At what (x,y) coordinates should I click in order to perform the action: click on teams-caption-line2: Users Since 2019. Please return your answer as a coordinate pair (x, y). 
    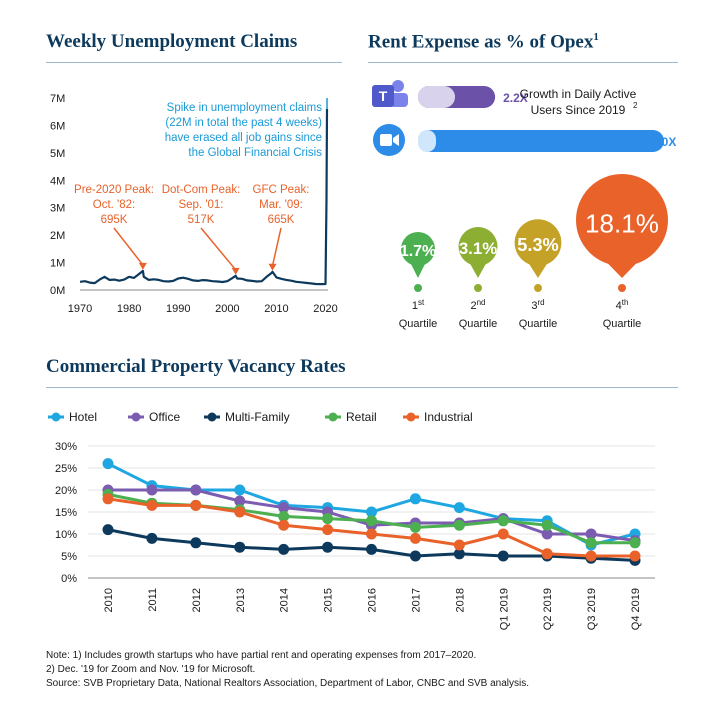
    Looking at the image, I should click on (578, 110).